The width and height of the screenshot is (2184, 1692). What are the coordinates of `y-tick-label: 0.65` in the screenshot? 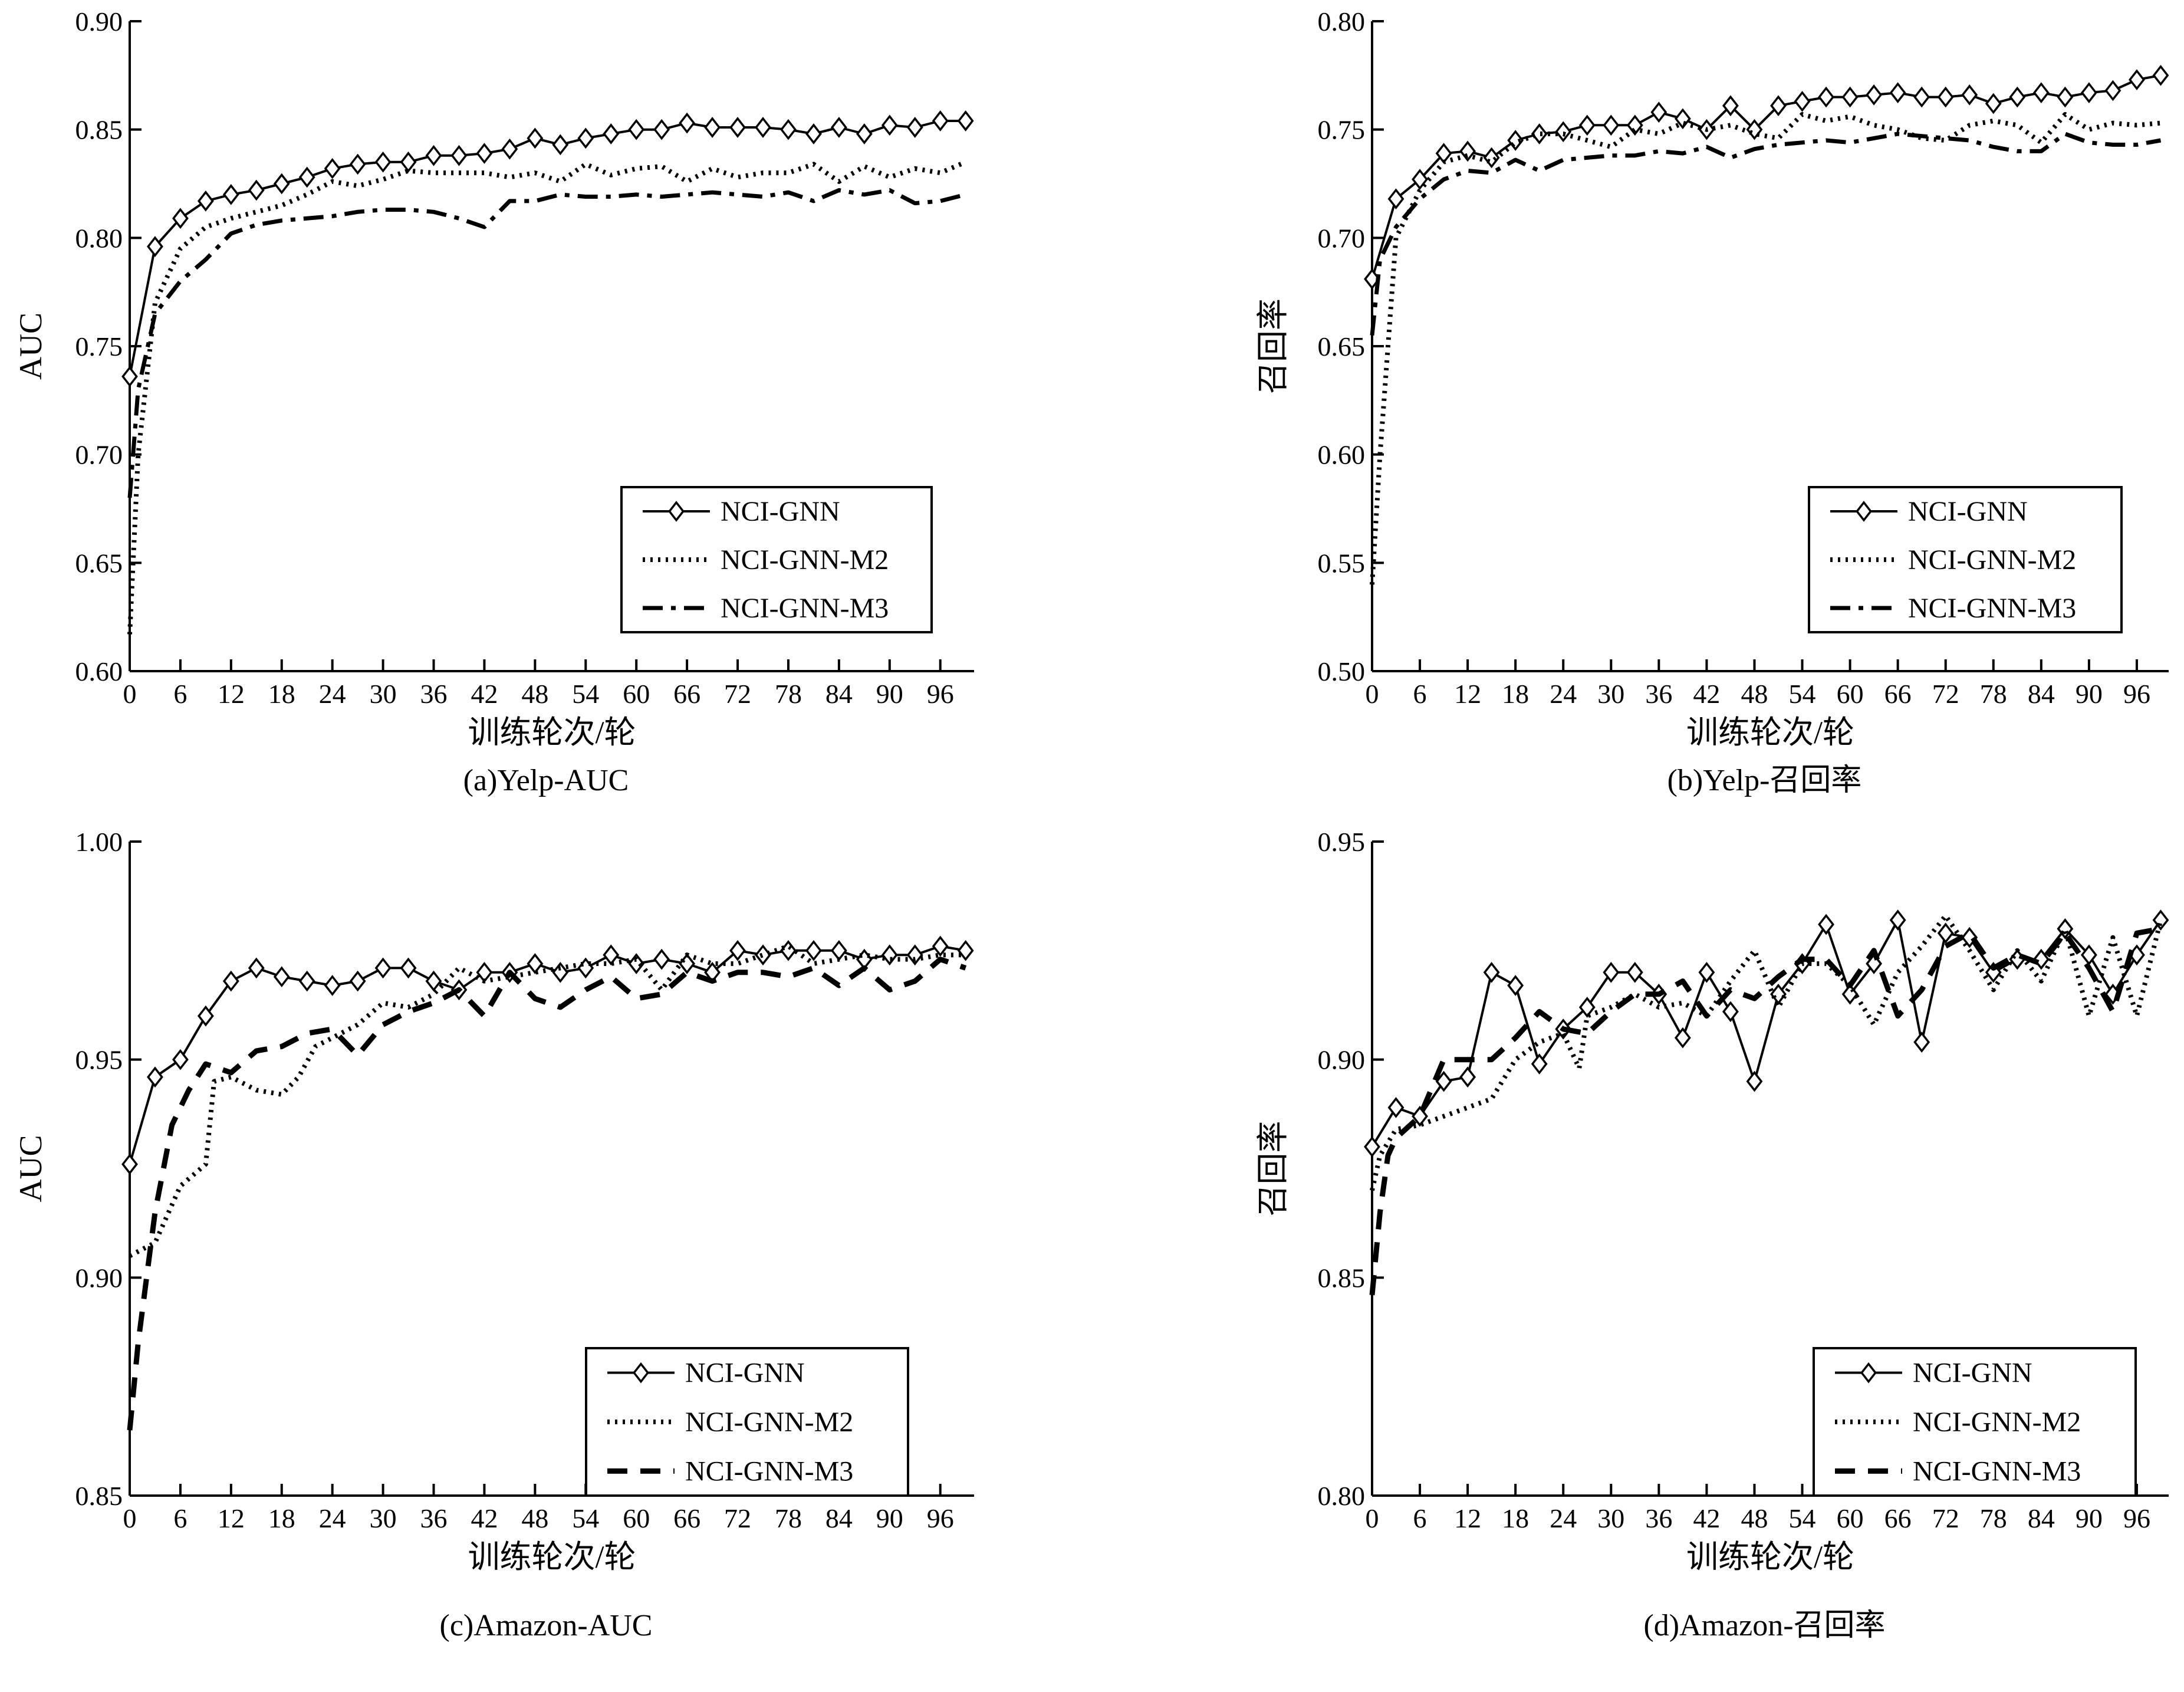 It's located at (1342, 346).